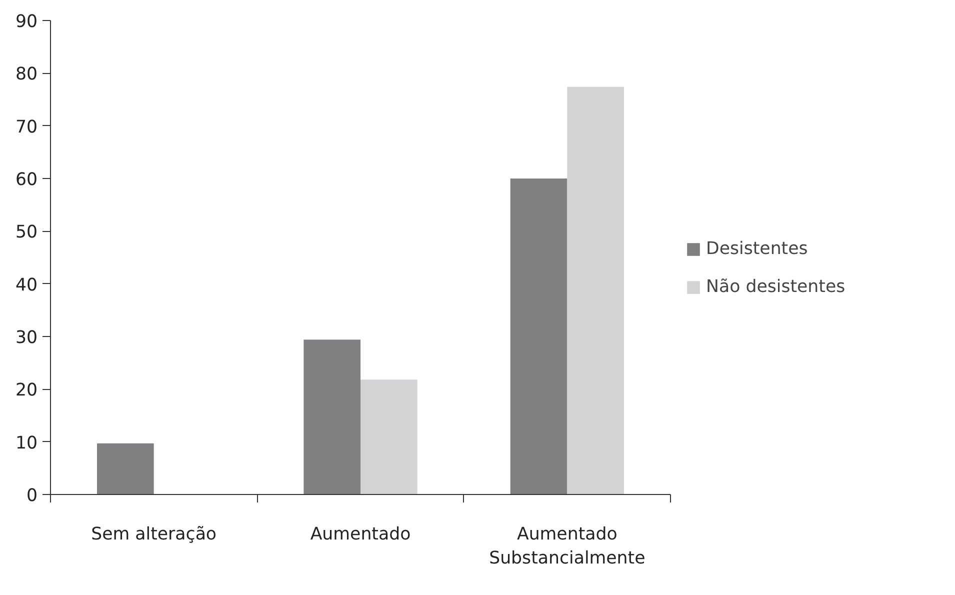 Image resolution: width=955 pixels, height=595 pixels. Describe the element at coordinates (26, 390) in the screenshot. I see `y-tick-label: 20` at that location.